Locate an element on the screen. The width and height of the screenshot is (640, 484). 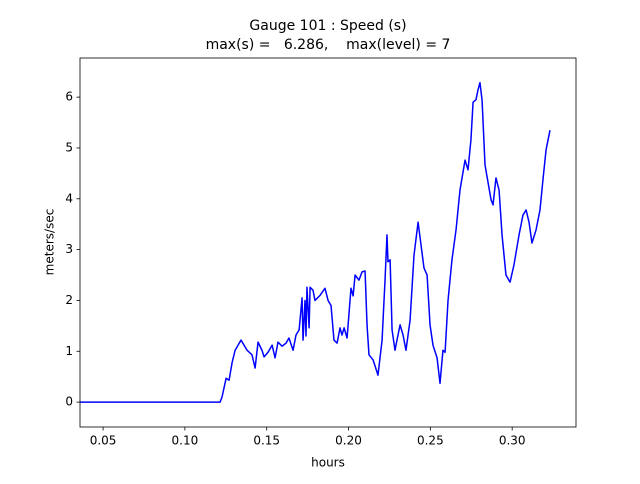
y-tick-label: 5 is located at coordinates (69, 147).